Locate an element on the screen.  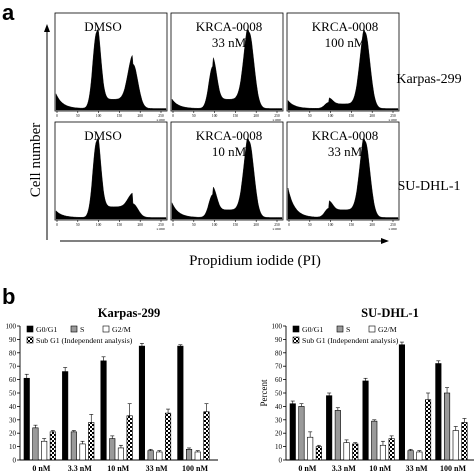
x-tick-label: 50 is located at coordinates (310, 225).